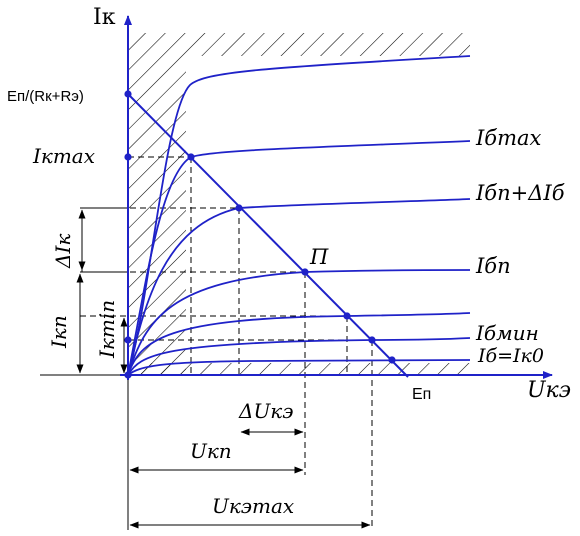  Describe the element at coordinates (59, 332) in the screenshot. I see `label-ik-p: Iкп` at that location.